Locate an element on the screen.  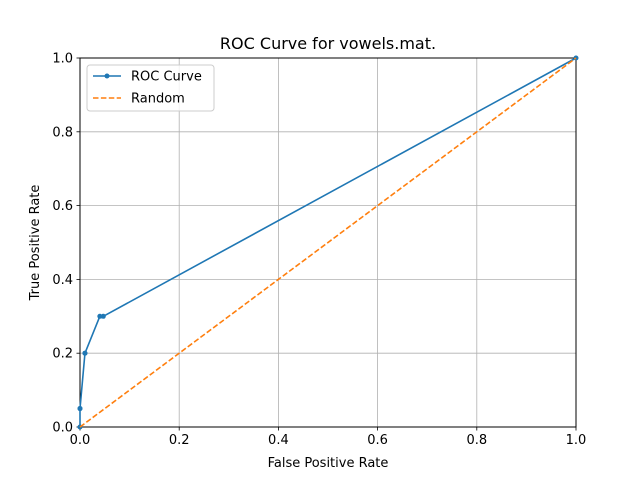
y-tick-label: 1.0 is located at coordinates (62, 59).